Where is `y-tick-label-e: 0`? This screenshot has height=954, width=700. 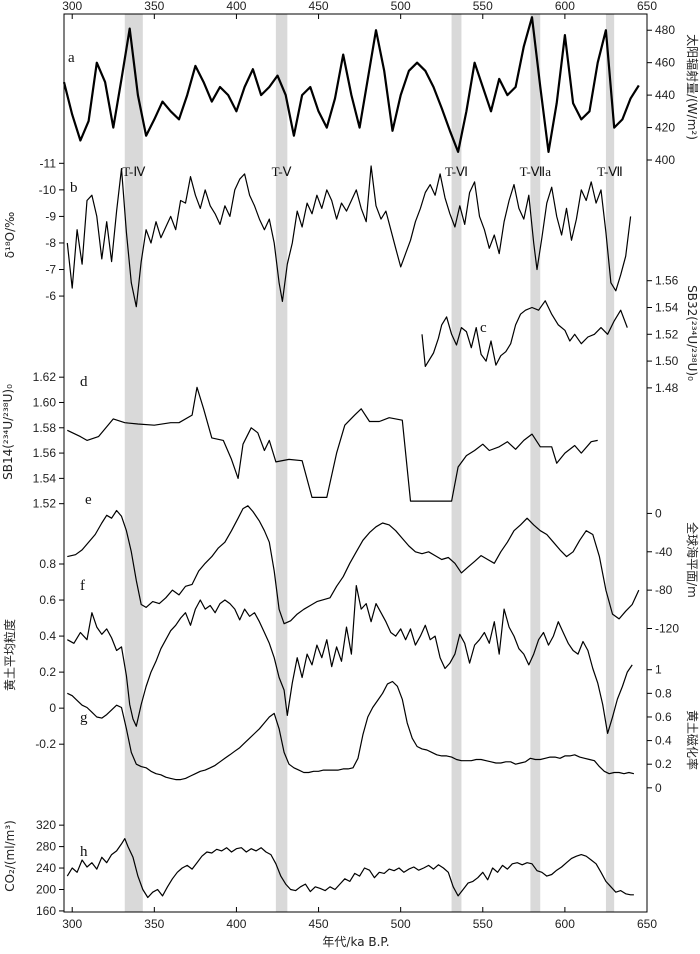
y-tick-label-e: 0 is located at coordinates (658, 513).